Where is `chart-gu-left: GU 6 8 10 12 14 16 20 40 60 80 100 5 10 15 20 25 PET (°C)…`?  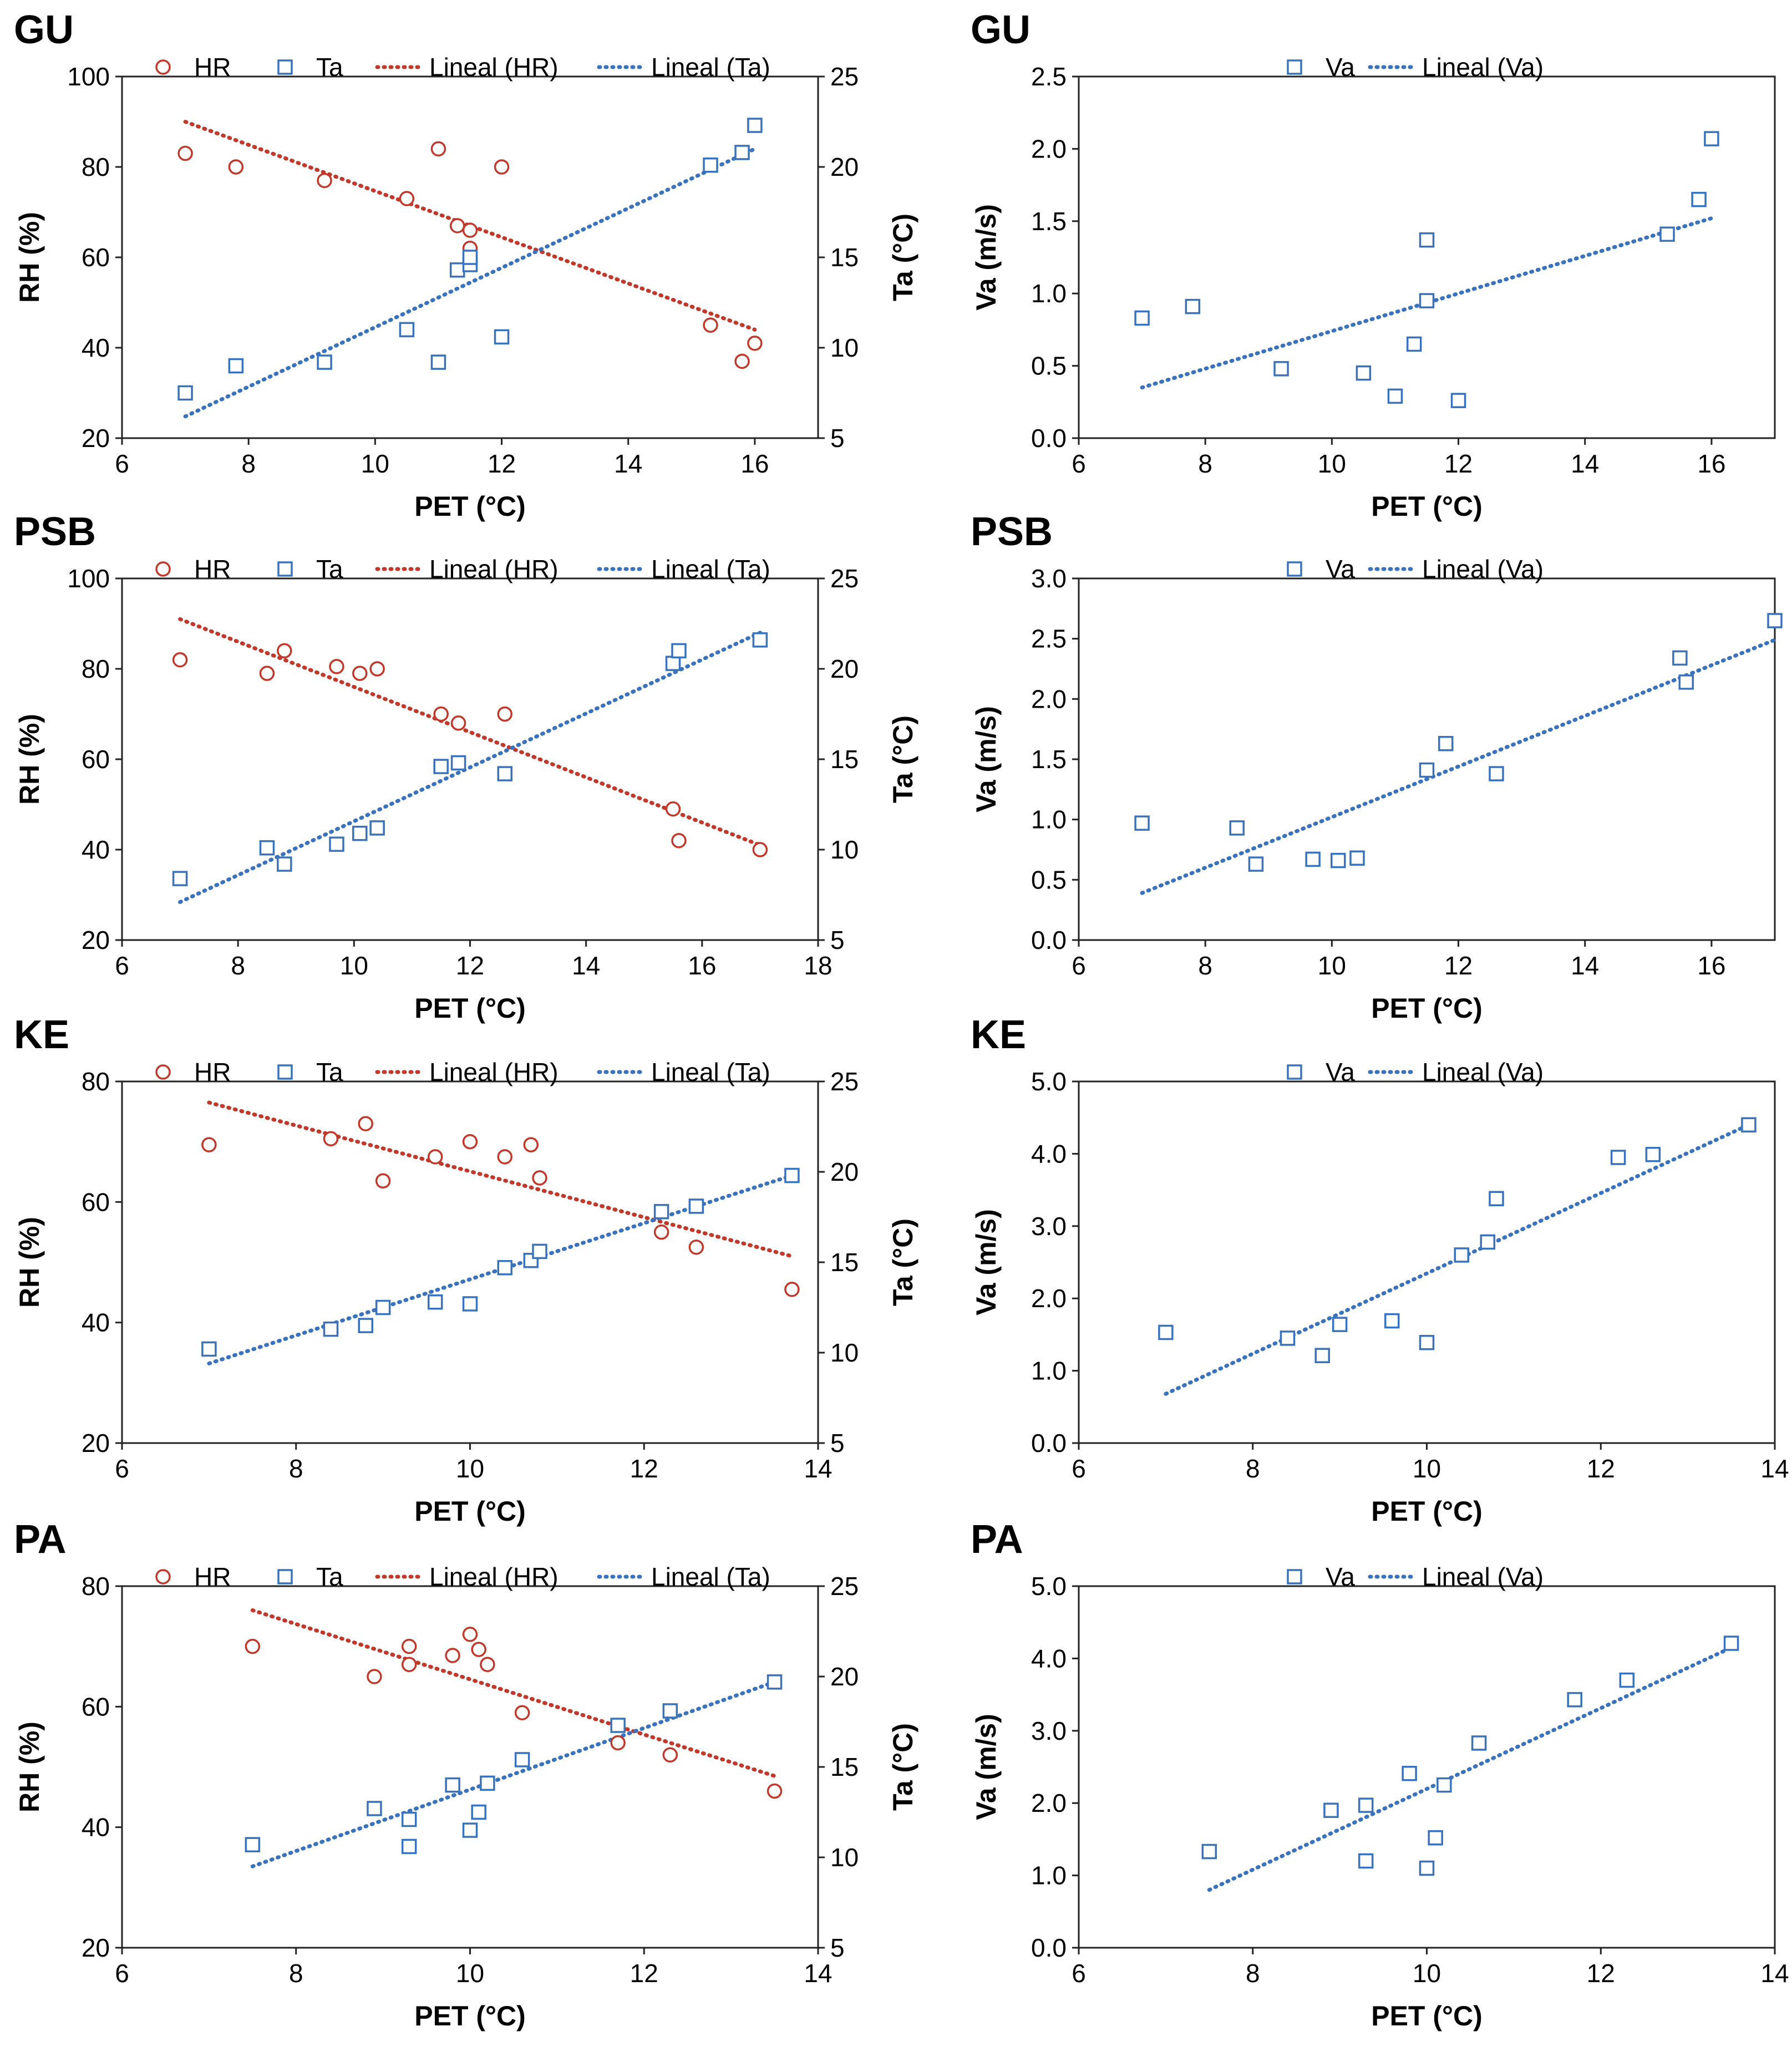 chart-gu-left: GU 6 8 10 12 14 16 20 40 60 80 100 5 10 15 20 25 PET (°C)… is located at coordinates (466, 265).